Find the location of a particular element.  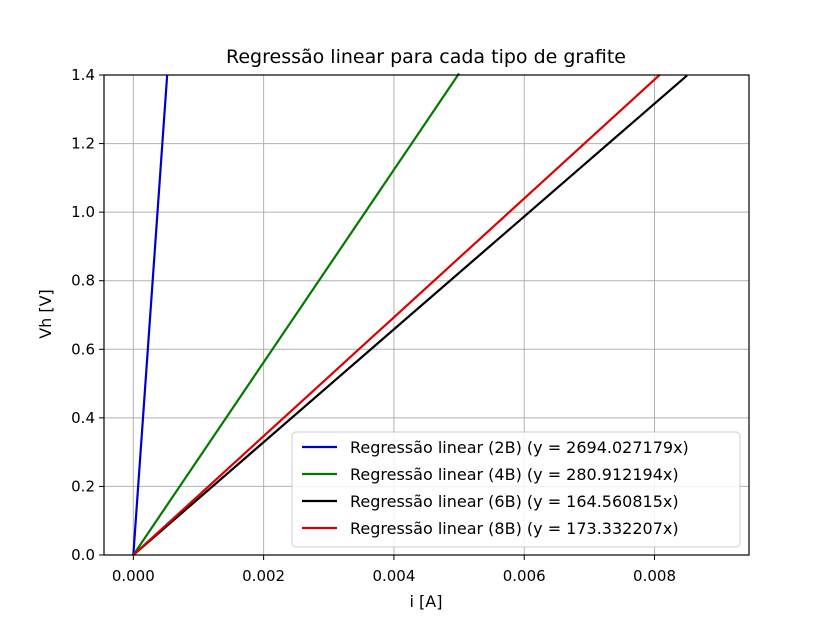

legend-label-4: Regressão linear (8B) (y = 173.332207x) is located at coordinates (514, 528).